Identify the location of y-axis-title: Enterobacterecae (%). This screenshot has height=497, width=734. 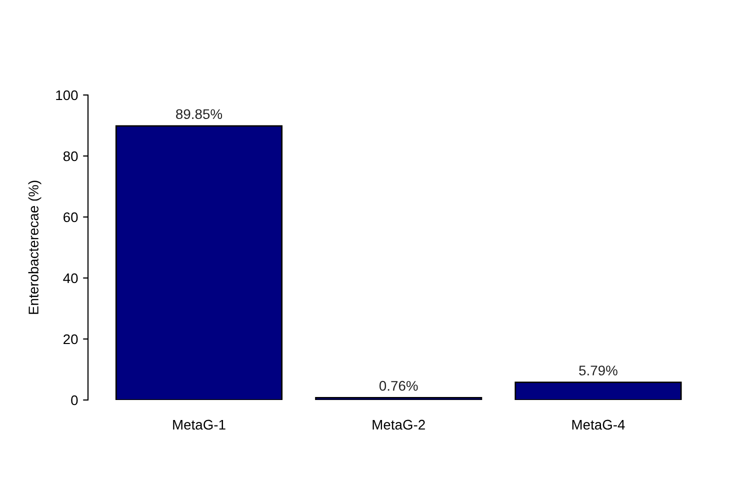
(35, 247).